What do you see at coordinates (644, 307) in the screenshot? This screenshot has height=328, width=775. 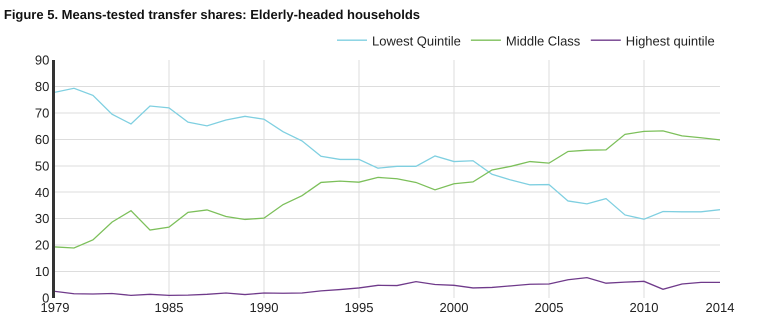 I see `x-tick-label: 2010` at bounding box center [644, 307].